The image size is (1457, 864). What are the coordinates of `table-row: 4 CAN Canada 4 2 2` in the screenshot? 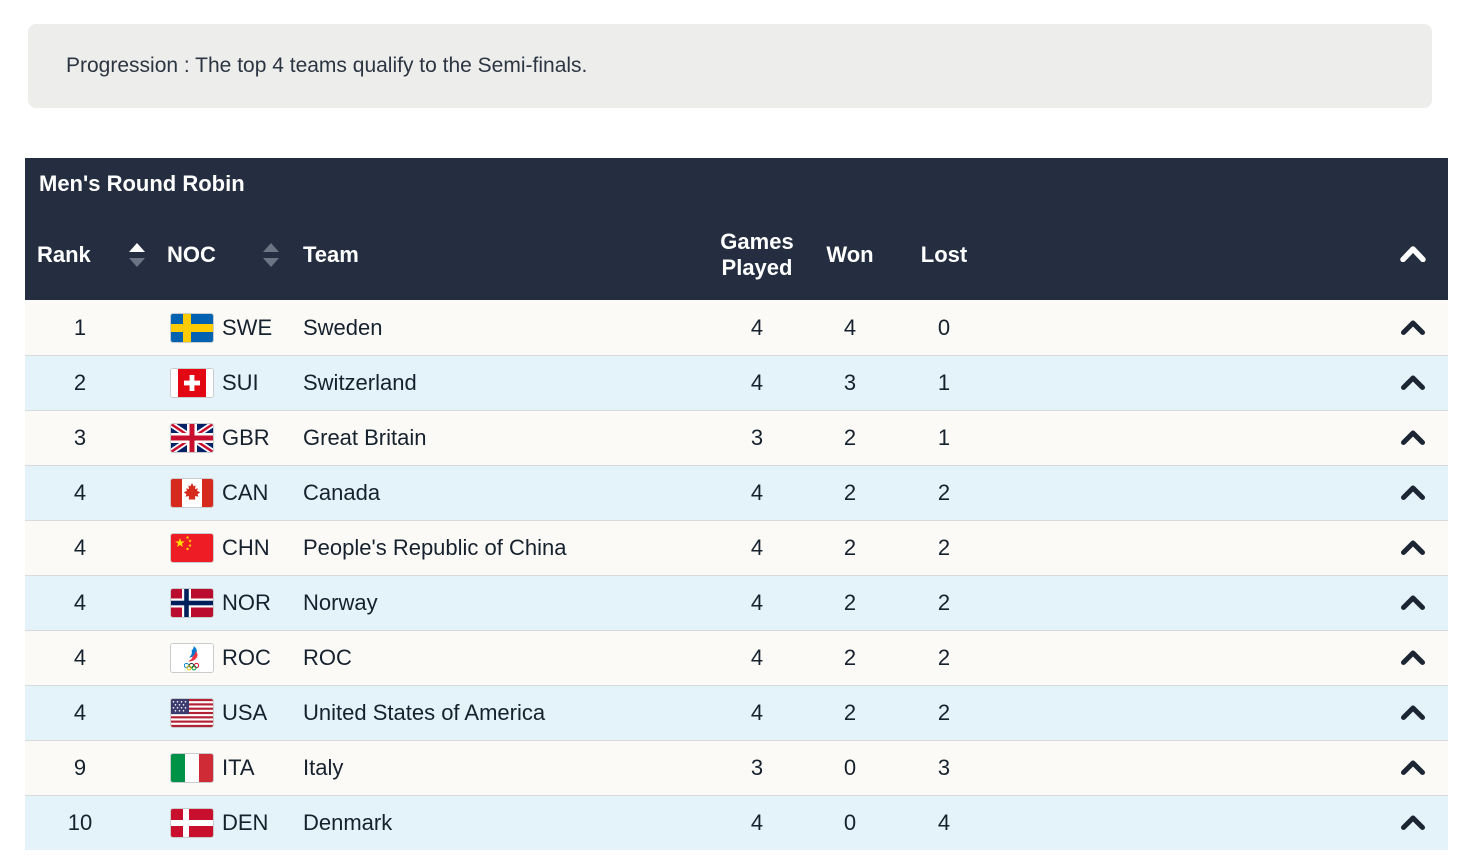 It's located at (736, 492).